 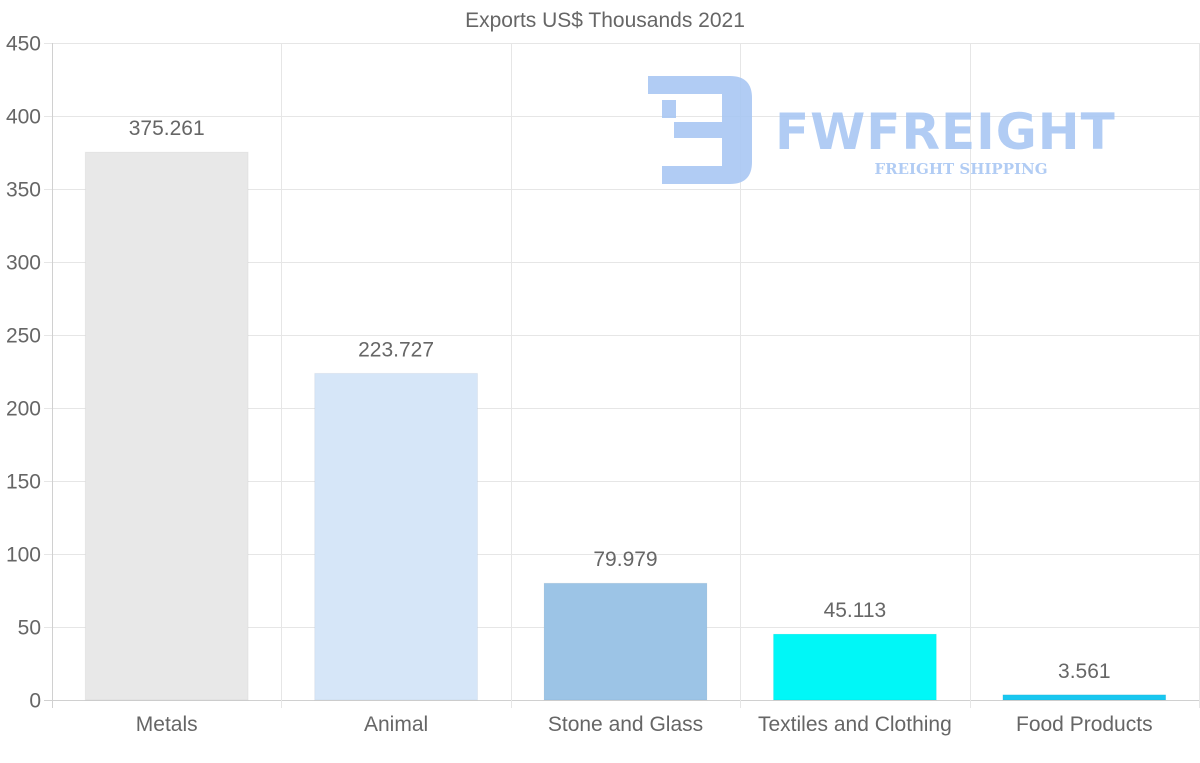 I want to click on chart-title: Exports US$ Thousands 2021, so click(x=605, y=20).